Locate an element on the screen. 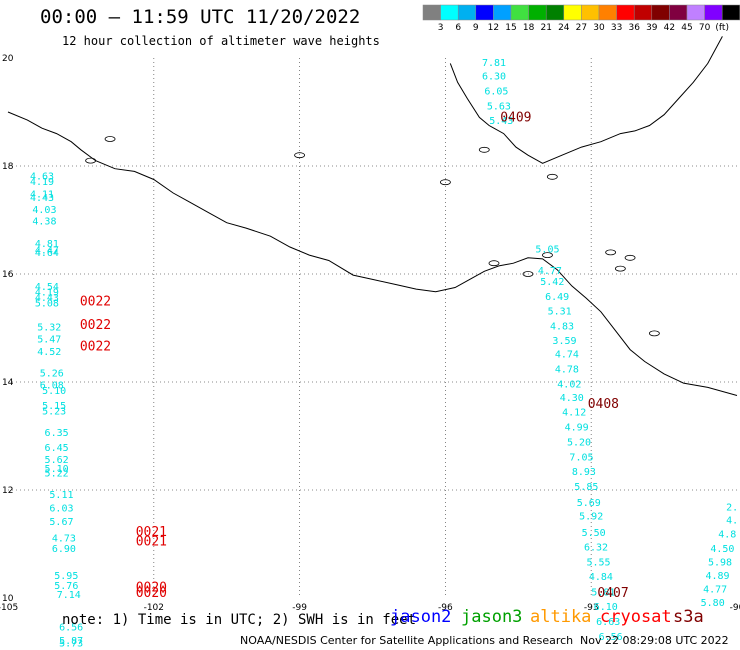  colorbar-label: 15 is located at coordinates (510, 28).